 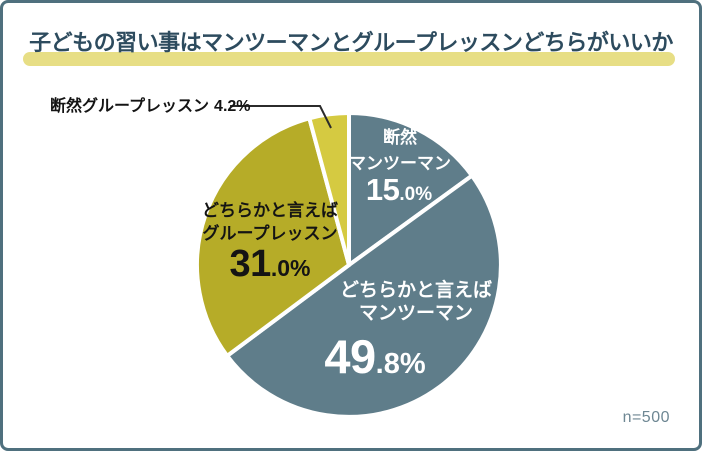 I want to click on slice-value-lean-group-lesson: 31.0%, so click(x=270, y=264).